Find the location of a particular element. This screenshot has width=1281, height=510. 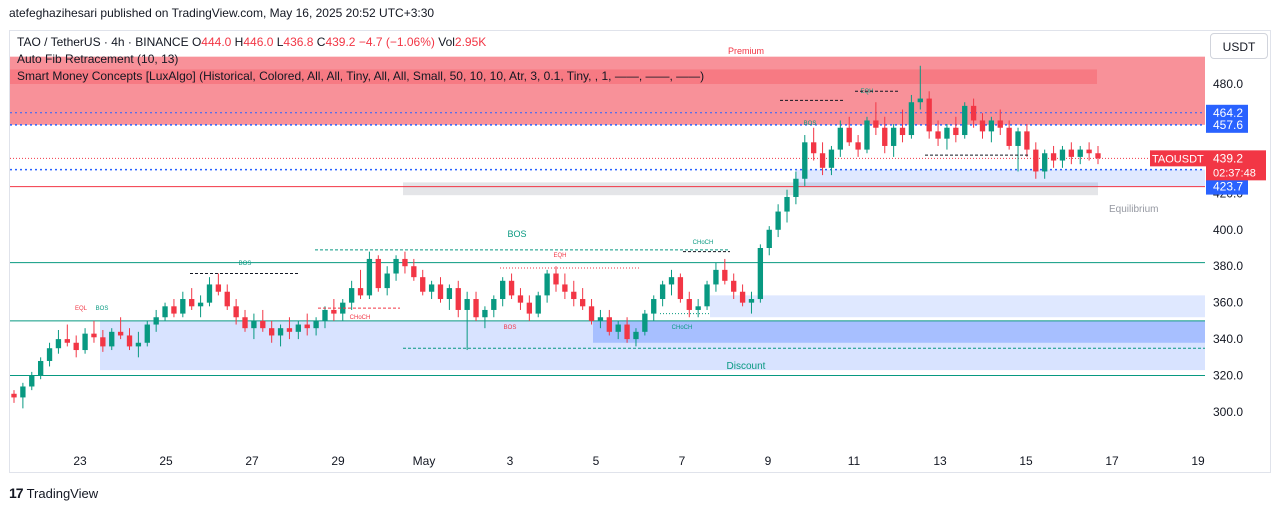

indicator-fib-legend: Auto Fib Retracement (10, 13) is located at coordinates (98, 59).